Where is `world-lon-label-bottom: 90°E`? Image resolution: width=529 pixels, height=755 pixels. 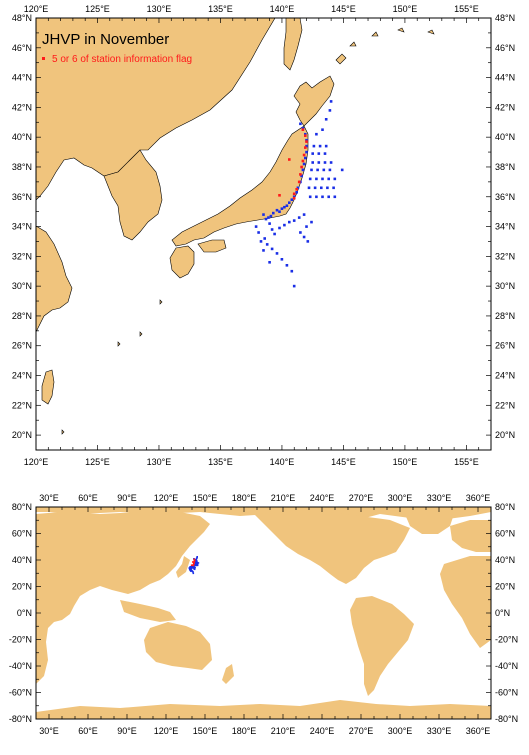 world-lon-label-bottom: 90°E is located at coordinates (127, 731).